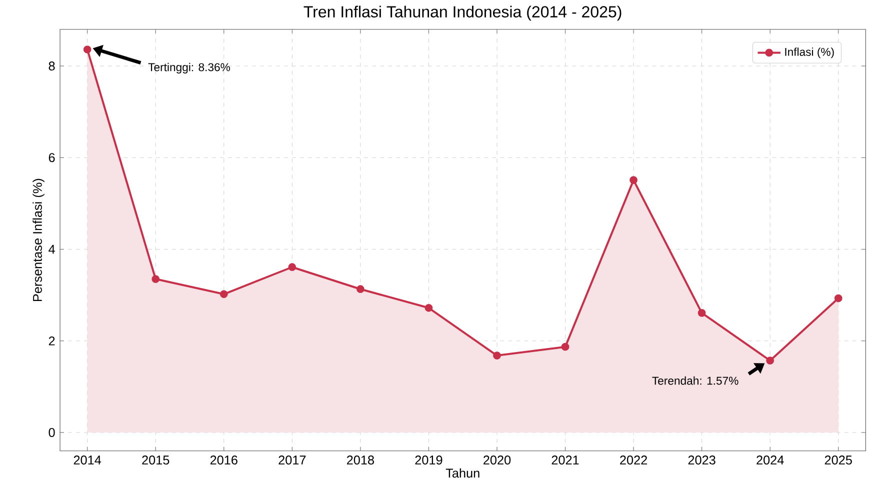 The width and height of the screenshot is (875, 496). What do you see at coordinates (156, 459) in the screenshot?
I see `x-tick-label: 2015` at bounding box center [156, 459].